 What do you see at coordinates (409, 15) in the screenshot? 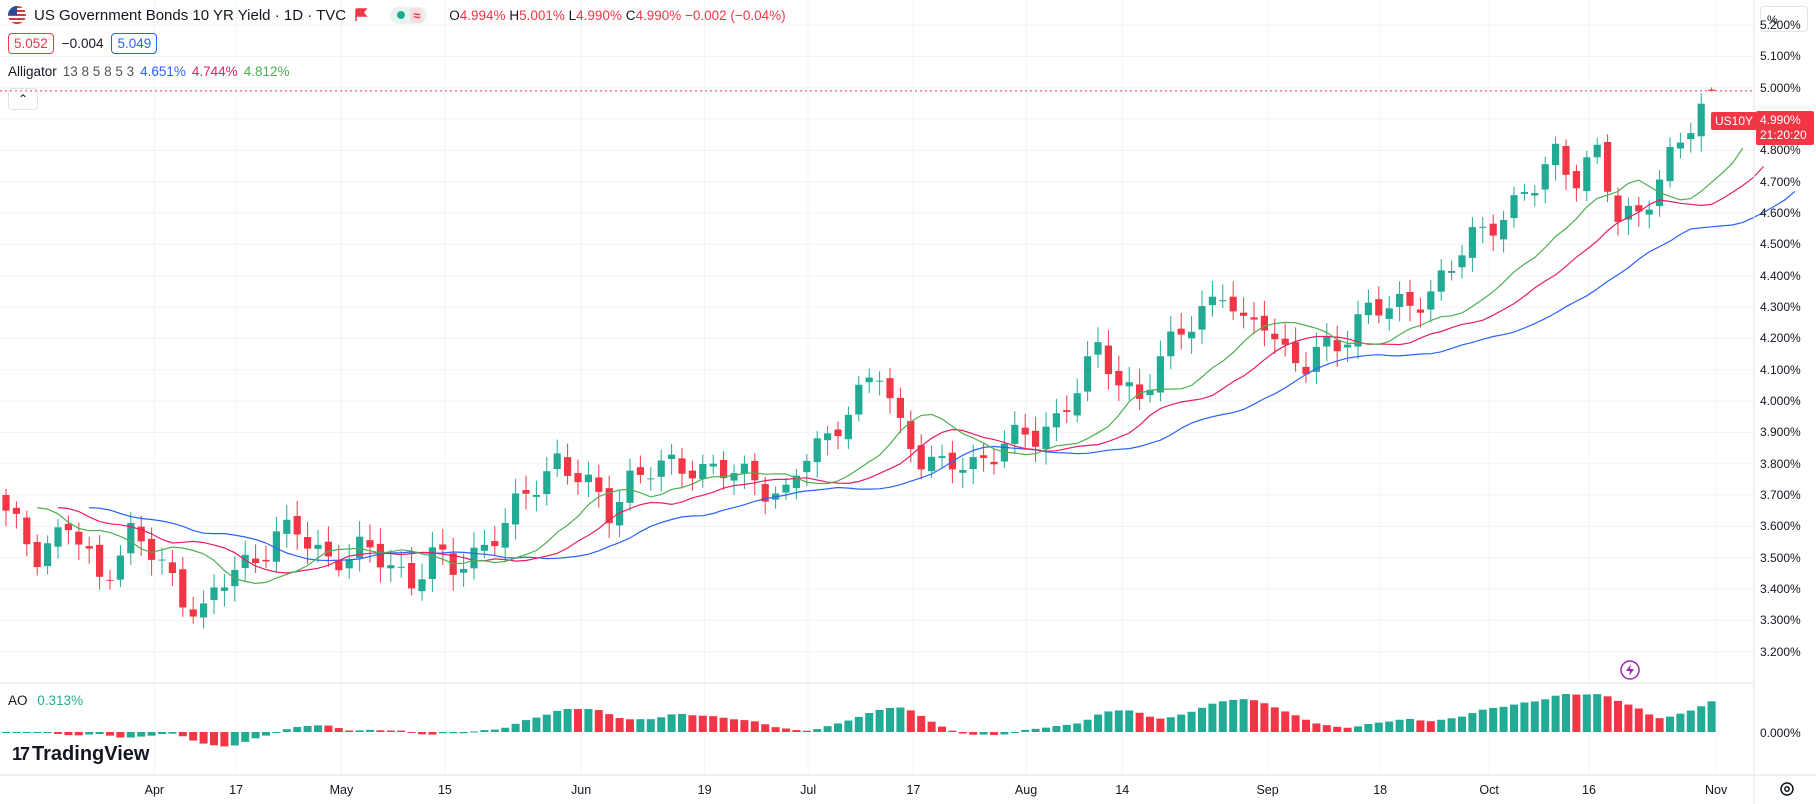
I see `market-status-pill: ≈` at bounding box center [409, 15].